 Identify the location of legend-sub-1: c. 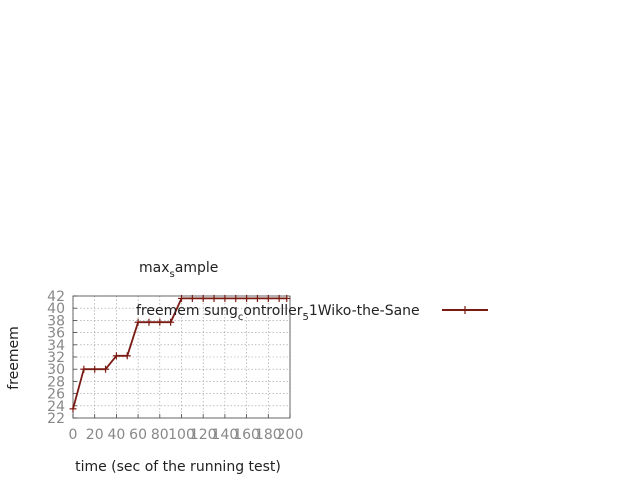
(241, 317).